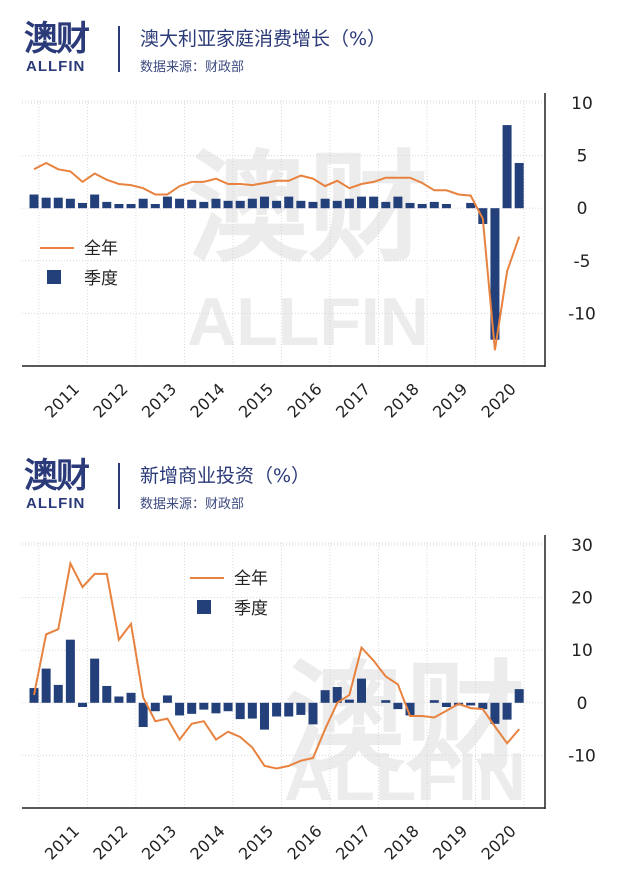 The width and height of the screenshot is (640, 891). Describe the element at coordinates (62, 842) in the screenshot. I see `x-tick-label: 2011` at that location.